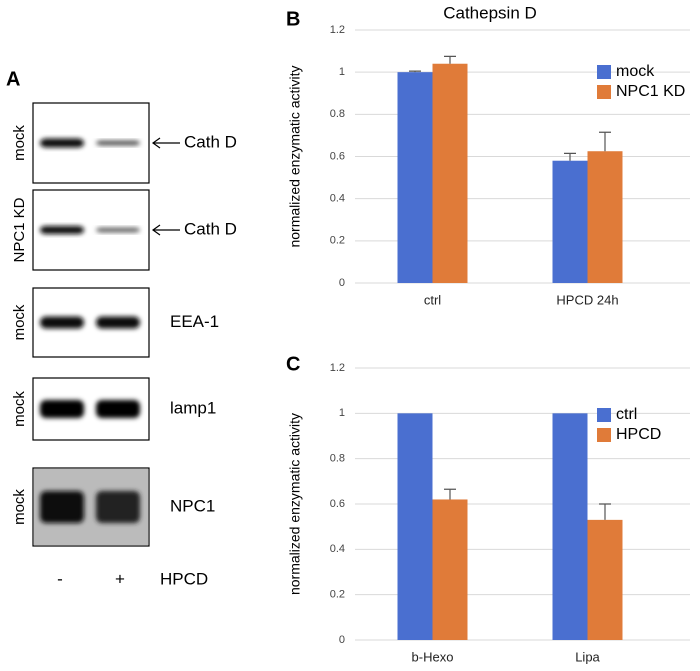 The image size is (700, 671). I want to click on panel-label: B, so click(293, 19).